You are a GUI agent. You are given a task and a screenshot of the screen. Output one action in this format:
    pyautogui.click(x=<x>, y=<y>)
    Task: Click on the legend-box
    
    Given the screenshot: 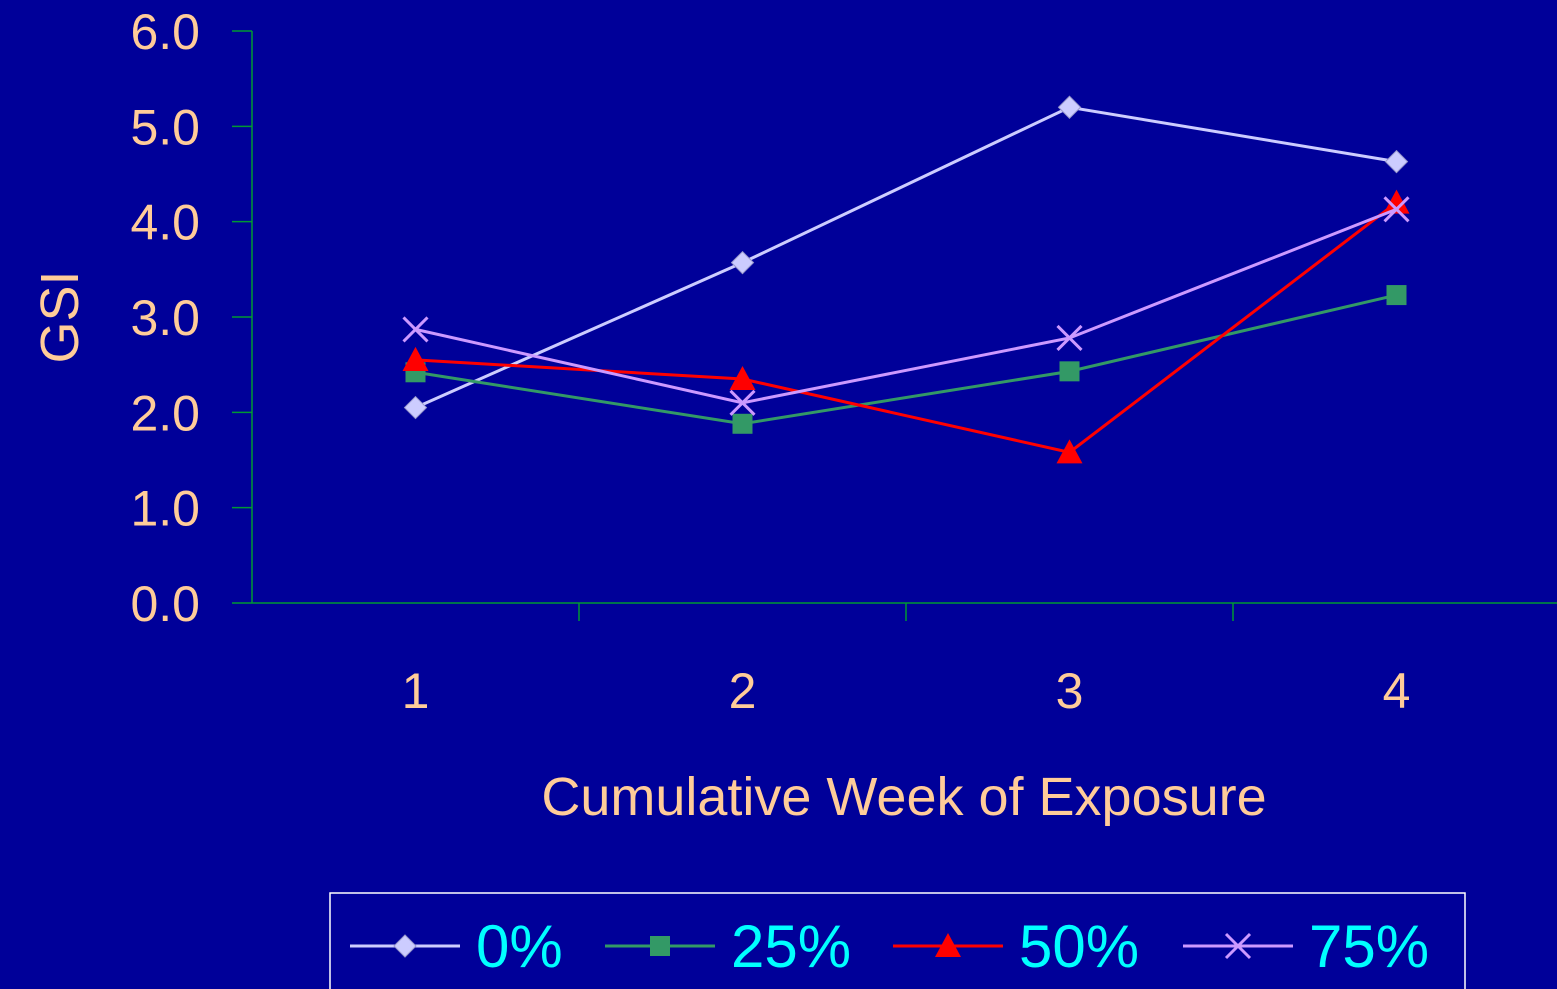 What is the action you would take?
    pyautogui.click(x=897, y=940)
    